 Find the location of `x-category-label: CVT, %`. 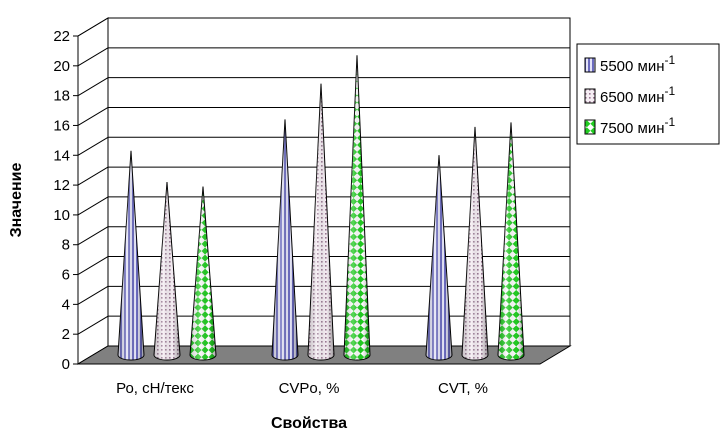

x-category-label: CVT, % is located at coordinates (463, 388).